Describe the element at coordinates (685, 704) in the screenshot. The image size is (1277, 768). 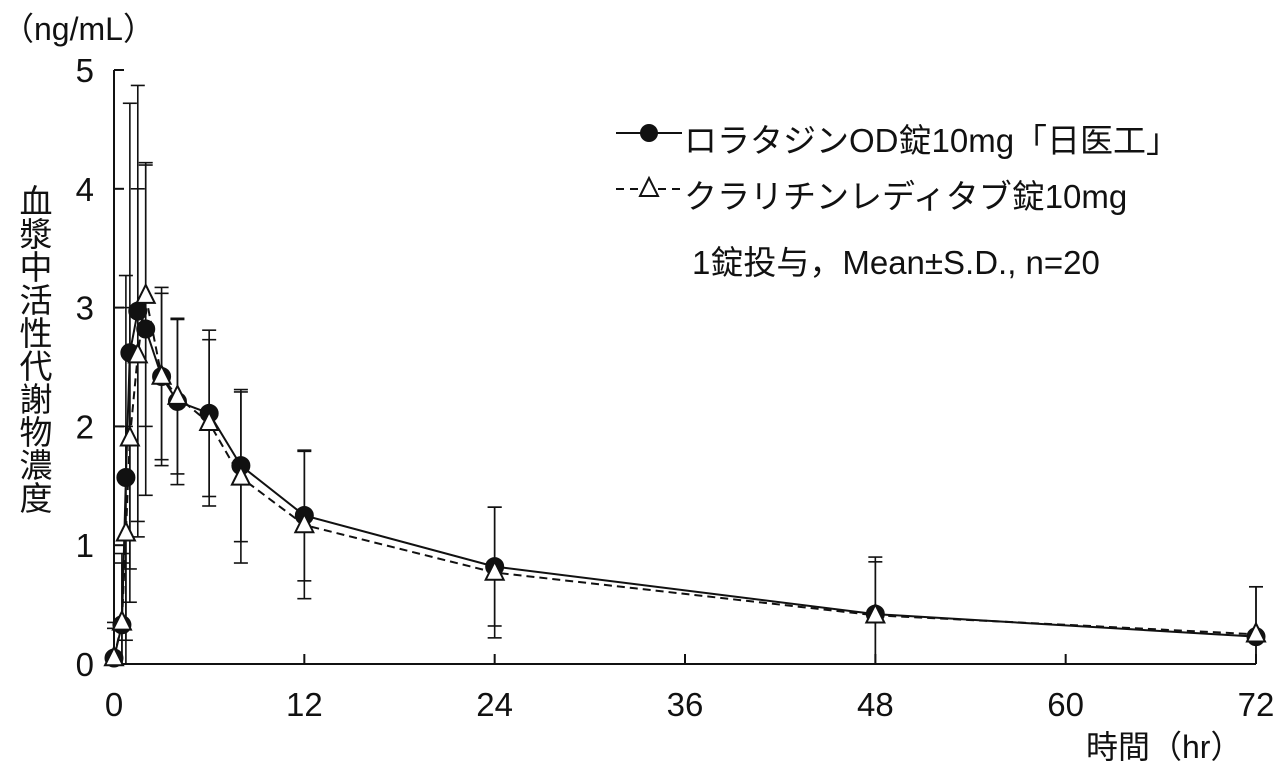
I see `x-tick-label: 36` at that location.